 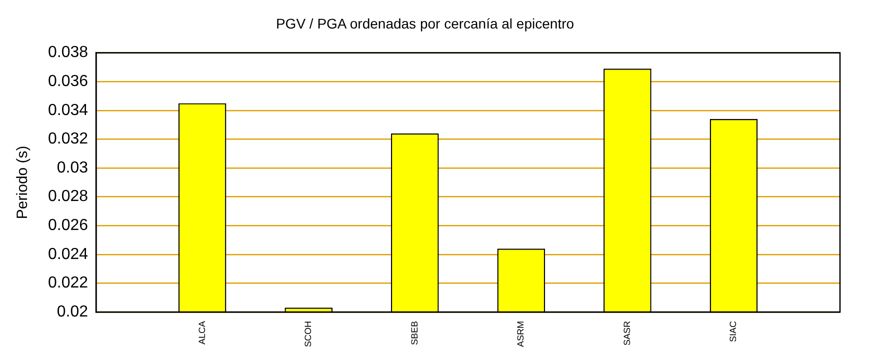 I want to click on y-tick-label: 0.024, so click(x=68, y=254).